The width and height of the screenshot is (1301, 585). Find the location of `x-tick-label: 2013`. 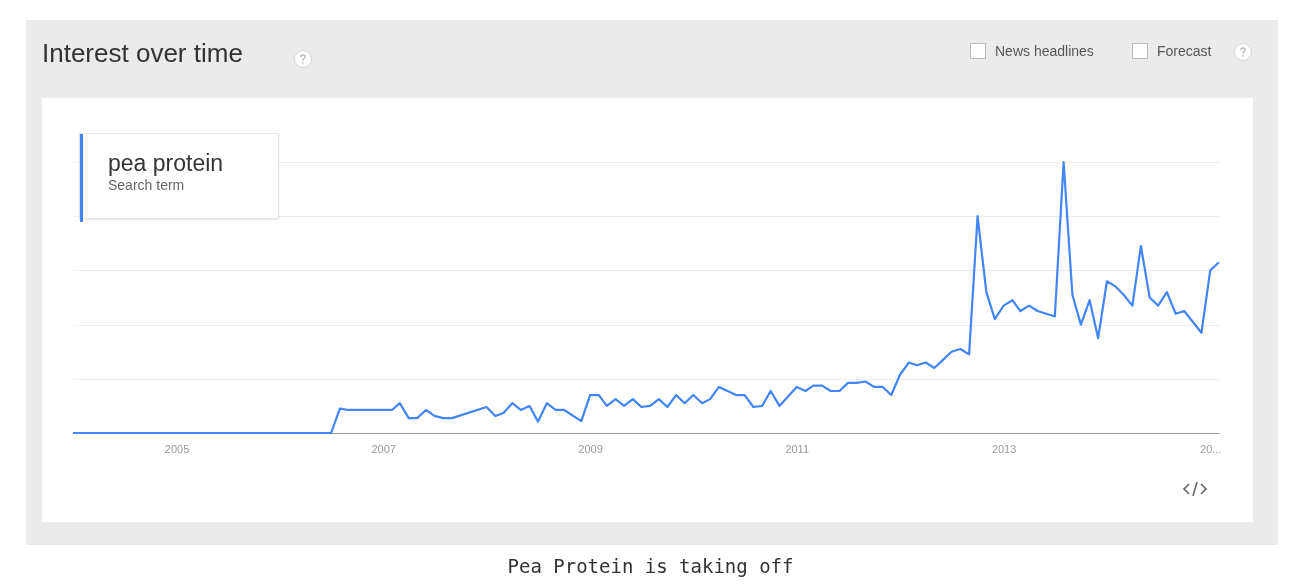

x-tick-label: 2013 is located at coordinates (1004, 448).